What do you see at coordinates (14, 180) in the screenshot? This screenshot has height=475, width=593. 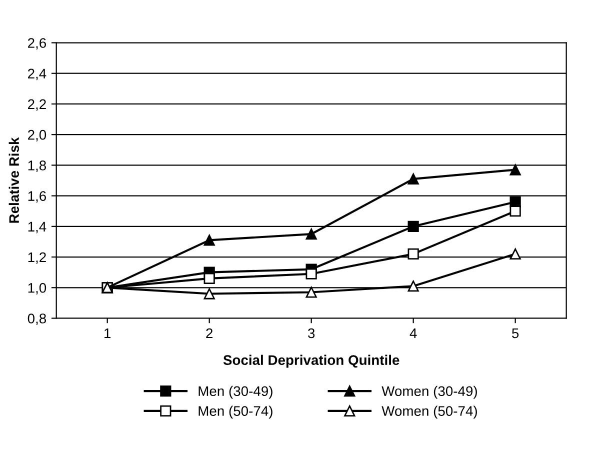 I see `y-axis-title: Relative Risk` at bounding box center [14, 180].